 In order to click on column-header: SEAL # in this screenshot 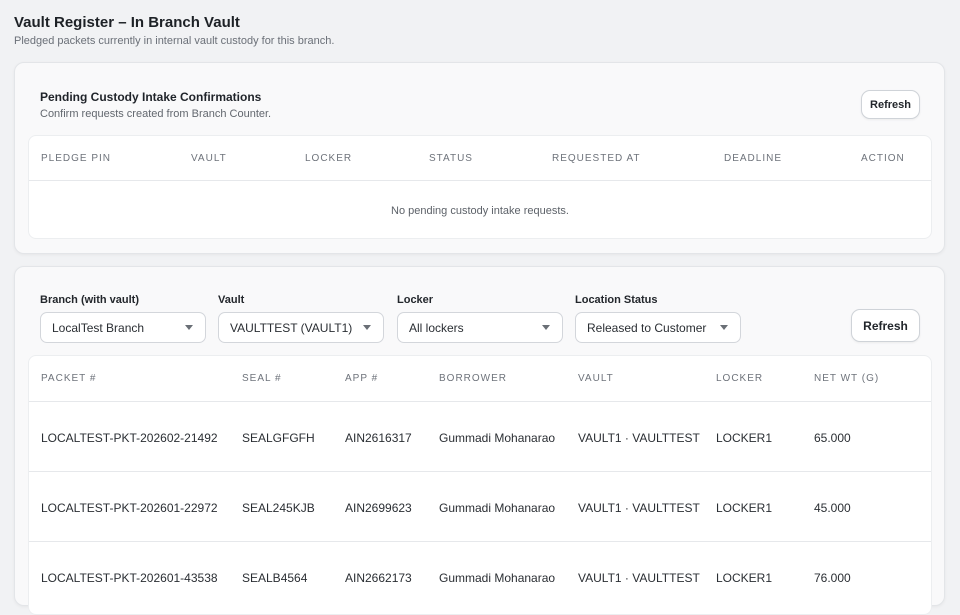, I will do `click(262, 378)`.